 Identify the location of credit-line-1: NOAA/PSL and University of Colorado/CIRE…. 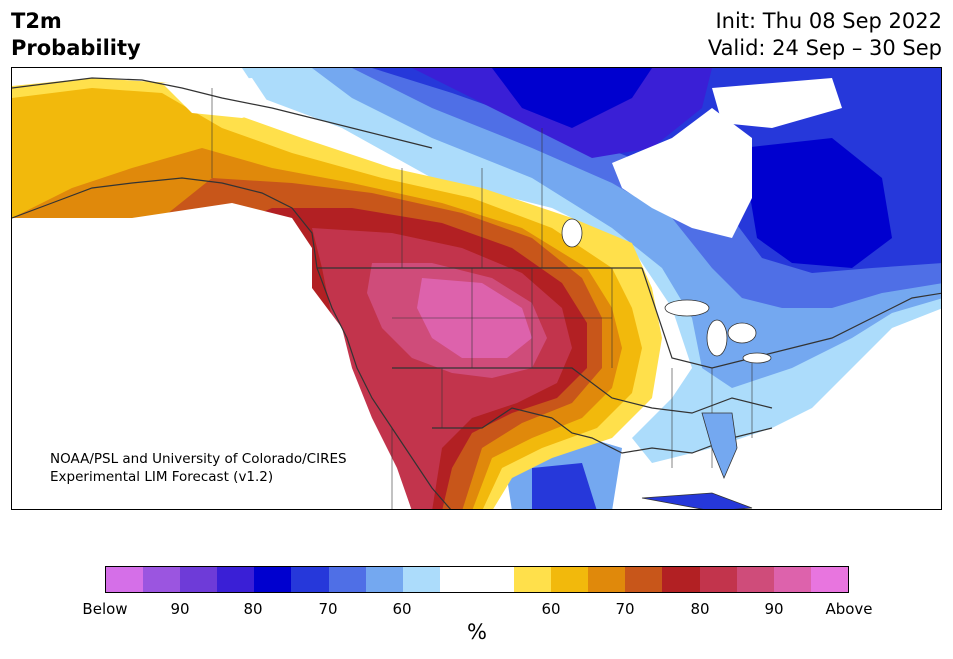
(198, 459).